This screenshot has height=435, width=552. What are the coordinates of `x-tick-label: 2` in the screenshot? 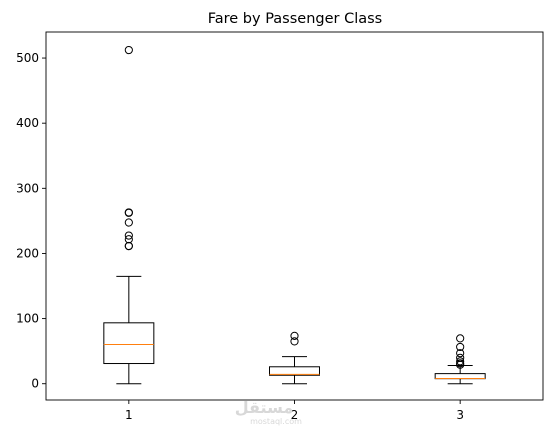 It's located at (295, 415).